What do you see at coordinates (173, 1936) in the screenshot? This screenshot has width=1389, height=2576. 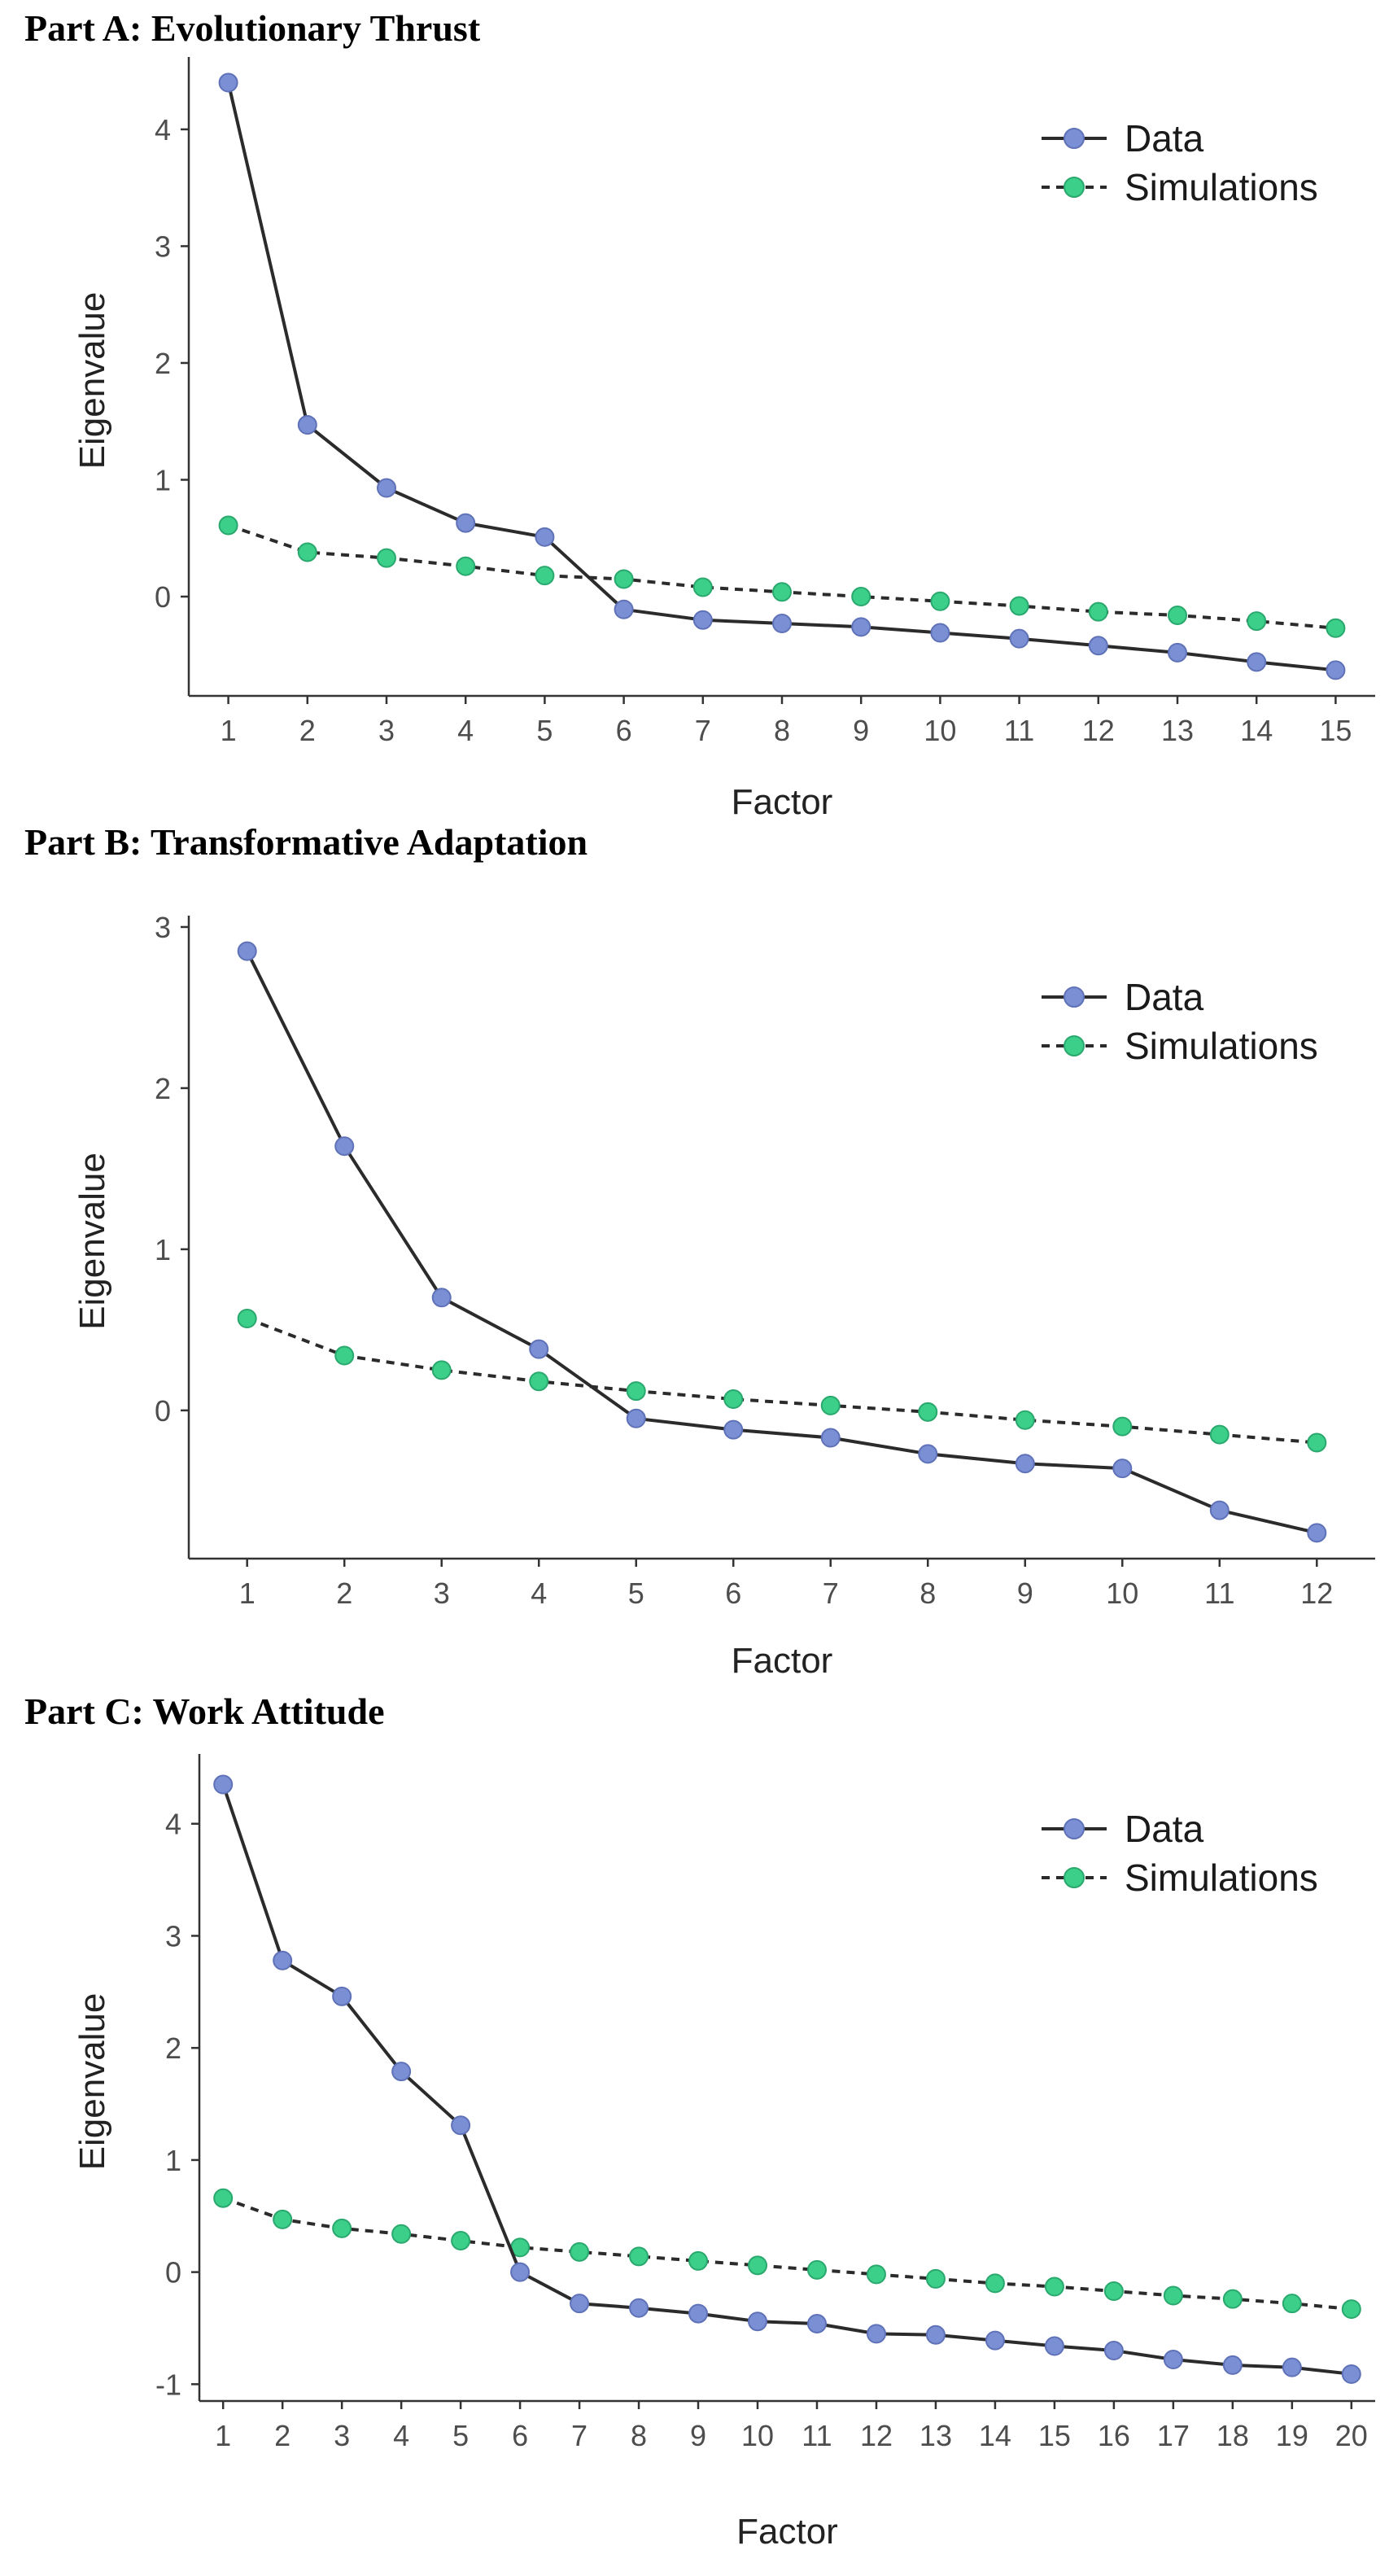 I see `y-tick-label: 3` at bounding box center [173, 1936].